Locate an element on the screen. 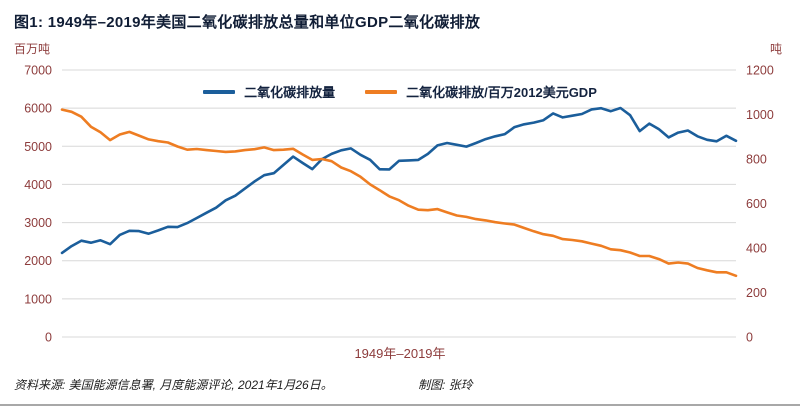 This screenshot has width=800, height=409. left-tick-label: 2000 is located at coordinates (38, 261).